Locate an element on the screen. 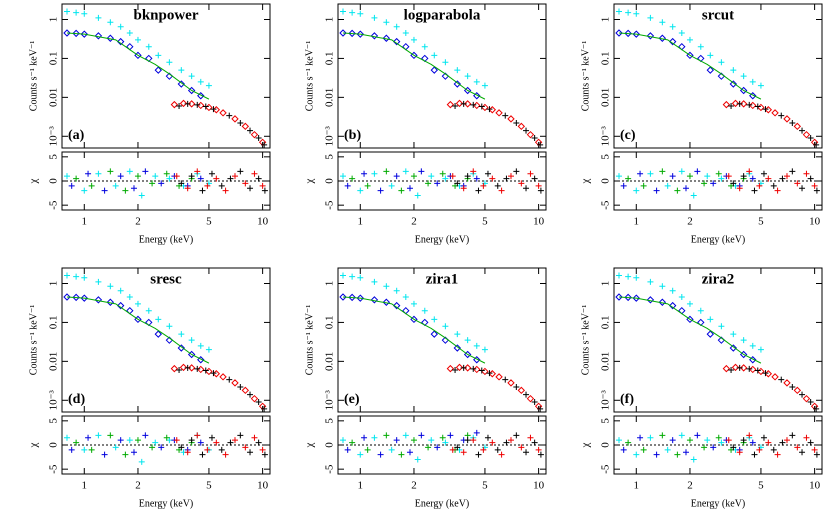 Image resolution: width=830 pixels, height=516 pixels. residual-tick-label: 0 is located at coordinates (330, 445).